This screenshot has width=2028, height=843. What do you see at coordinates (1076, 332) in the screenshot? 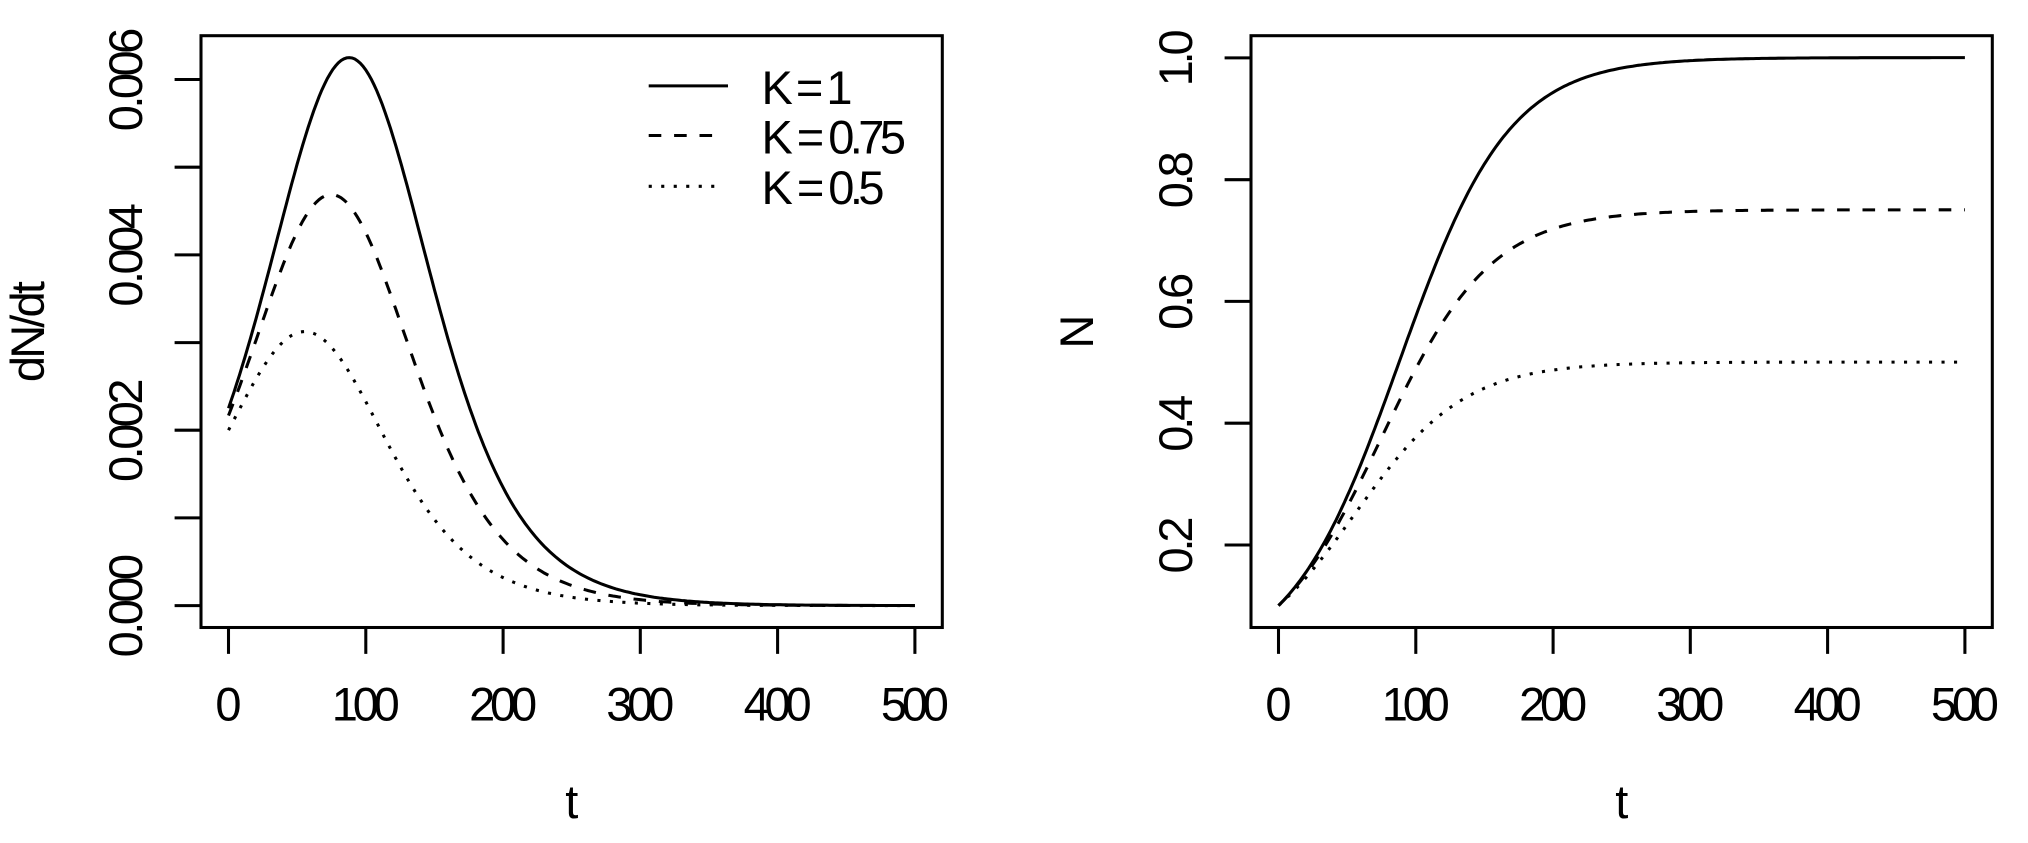
I see `svg-text: N` at bounding box center [1076, 332].